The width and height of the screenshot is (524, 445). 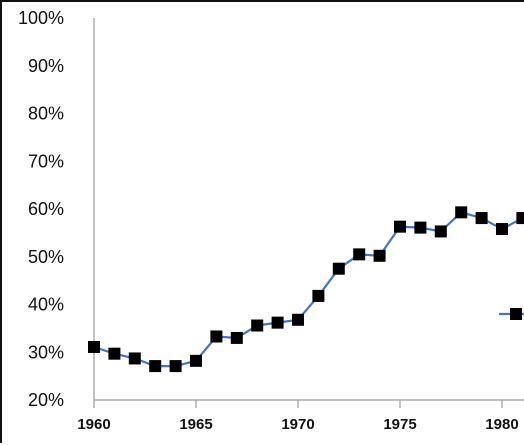 I want to click on data-point-1977, so click(x=440, y=231).